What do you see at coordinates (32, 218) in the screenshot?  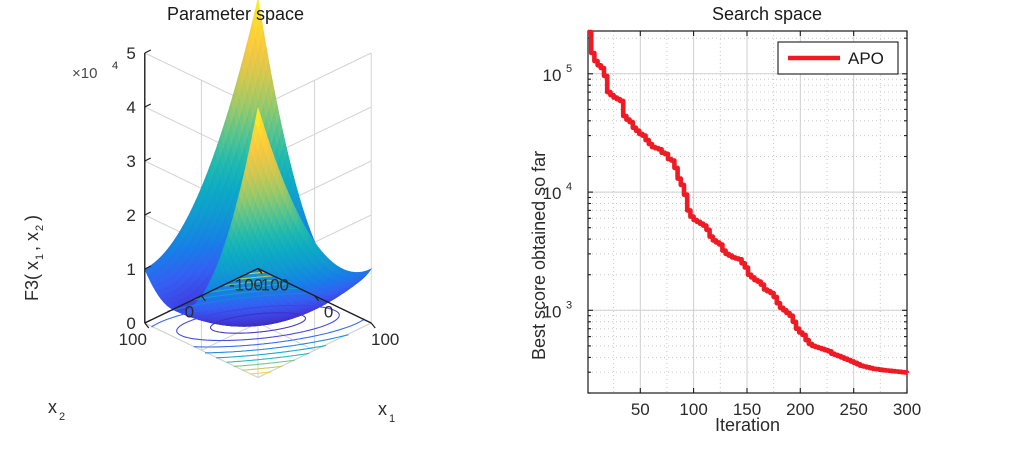 I see `z-axis-title-suffix: )` at bounding box center [32, 218].